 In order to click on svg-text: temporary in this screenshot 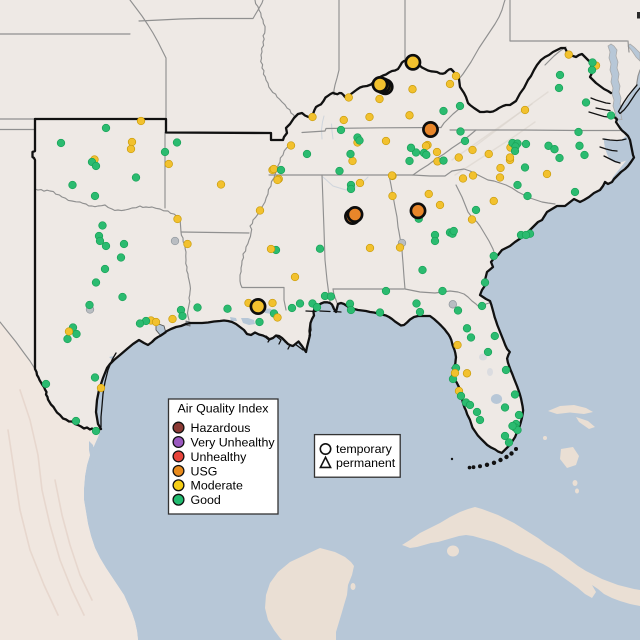, I will do `click(364, 449)`.